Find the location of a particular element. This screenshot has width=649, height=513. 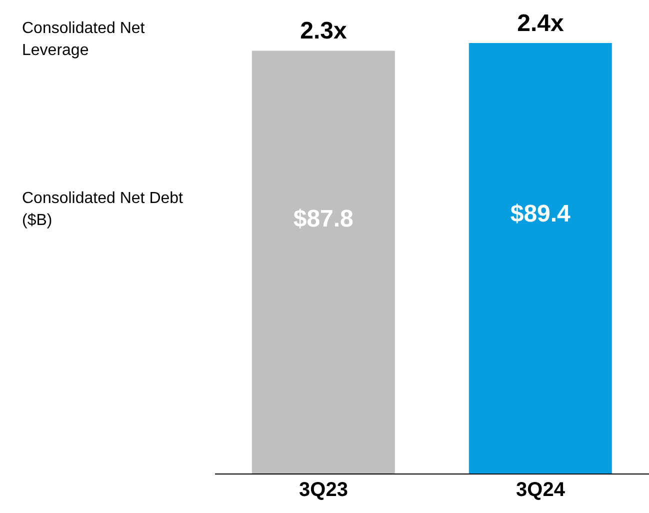

text: Consolidated Net Leverage is located at coordinates (84, 40).